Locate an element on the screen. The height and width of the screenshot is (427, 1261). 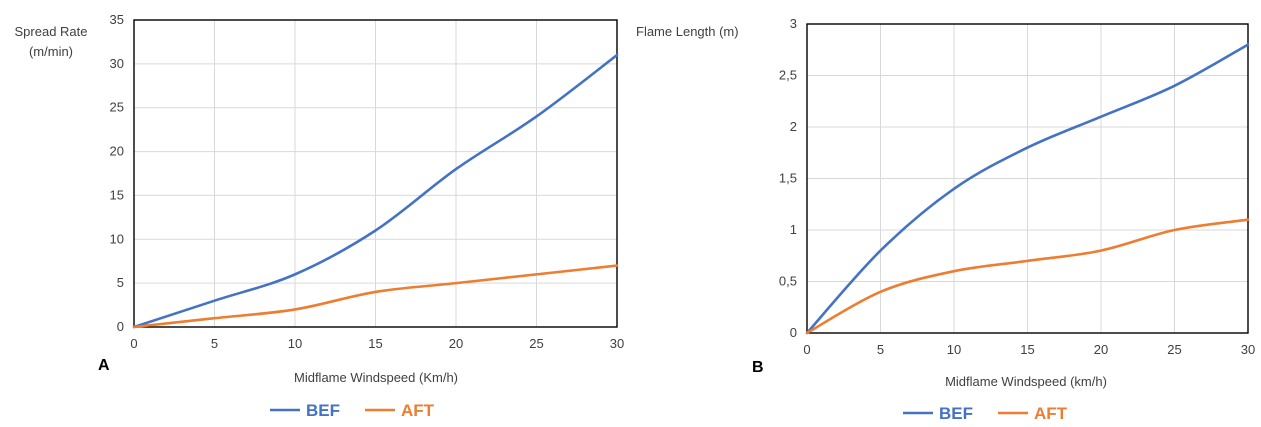
y-tick-label: 30 is located at coordinates (117, 63).